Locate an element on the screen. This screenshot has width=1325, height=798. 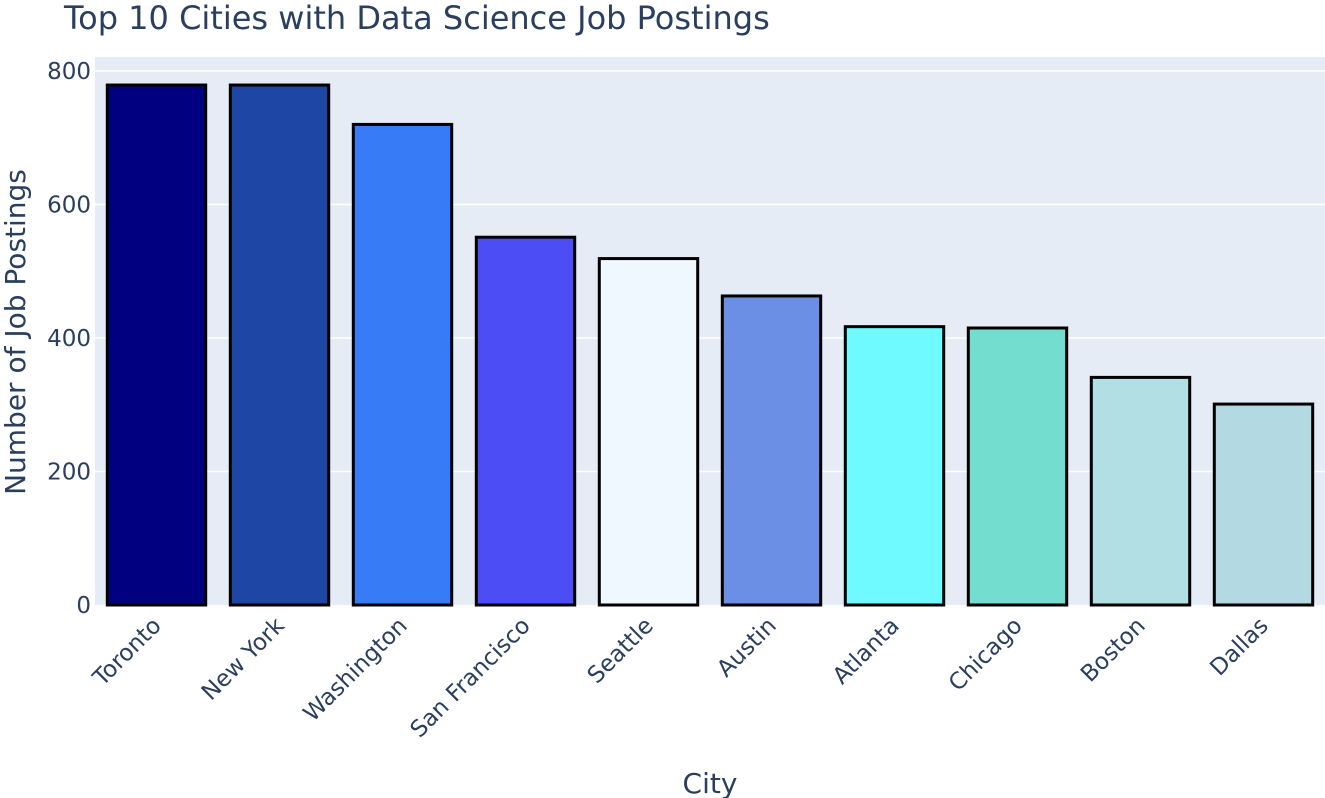
x-axis-title: City is located at coordinates (710, 782).